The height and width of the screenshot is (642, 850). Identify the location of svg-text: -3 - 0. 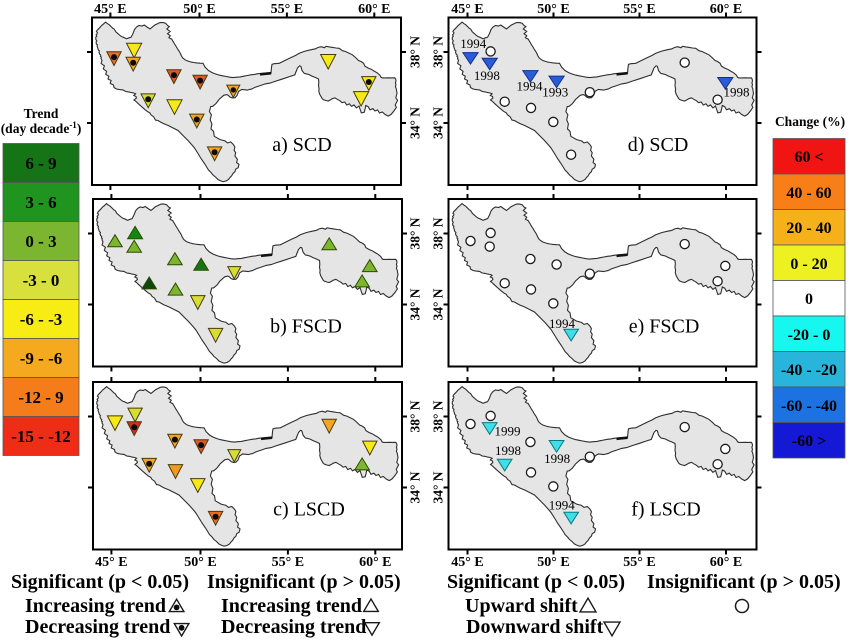
(41, 280).